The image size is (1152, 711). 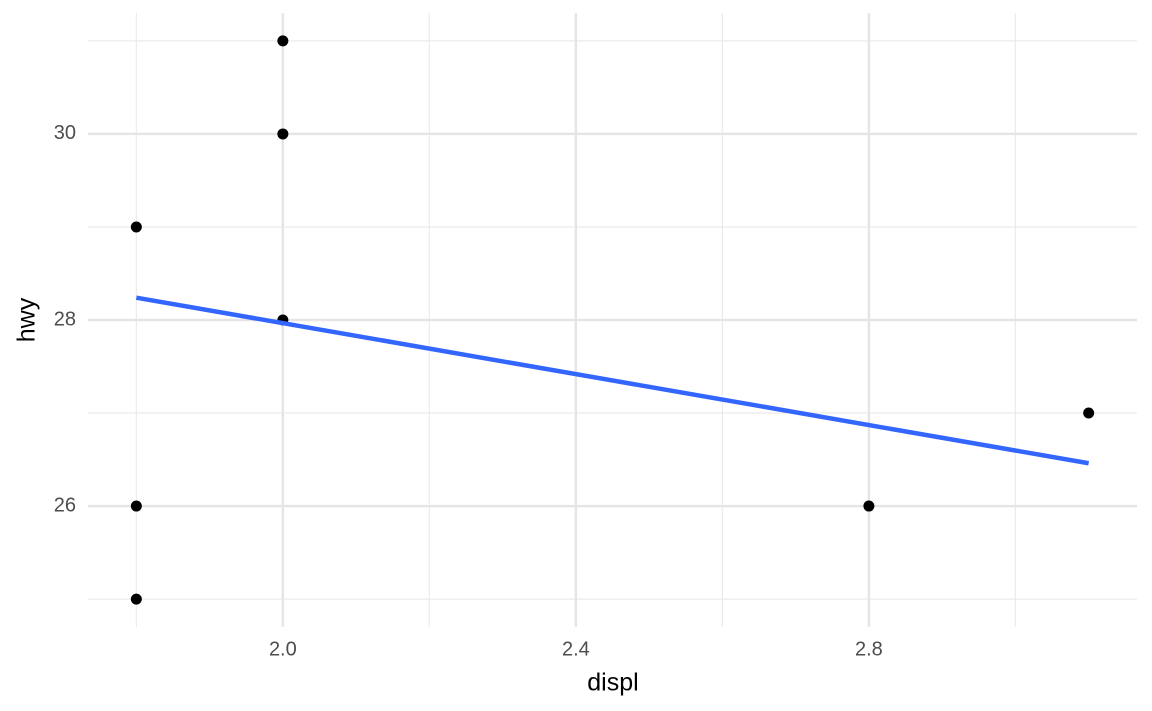 What do you see at coordinates (65, 319) in the screenshot?
I see `y-tick-label: 28` at bounding box center [65, 319].